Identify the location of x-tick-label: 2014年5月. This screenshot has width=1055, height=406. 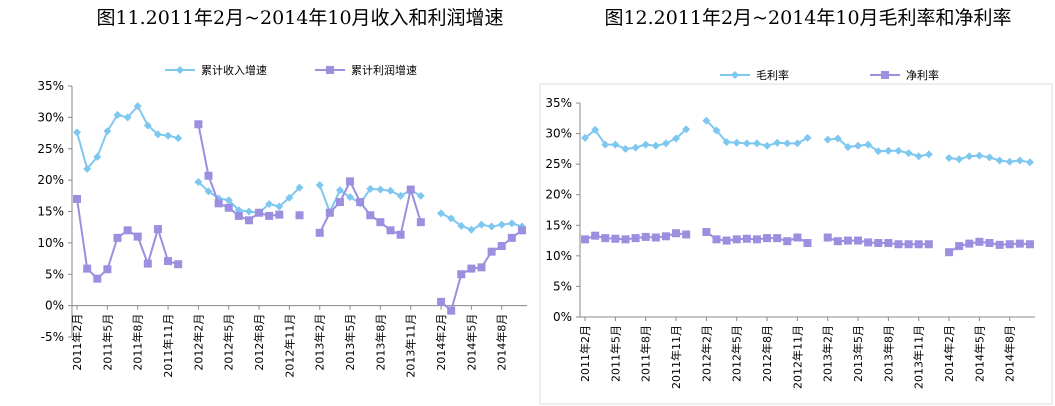
(979, 353).